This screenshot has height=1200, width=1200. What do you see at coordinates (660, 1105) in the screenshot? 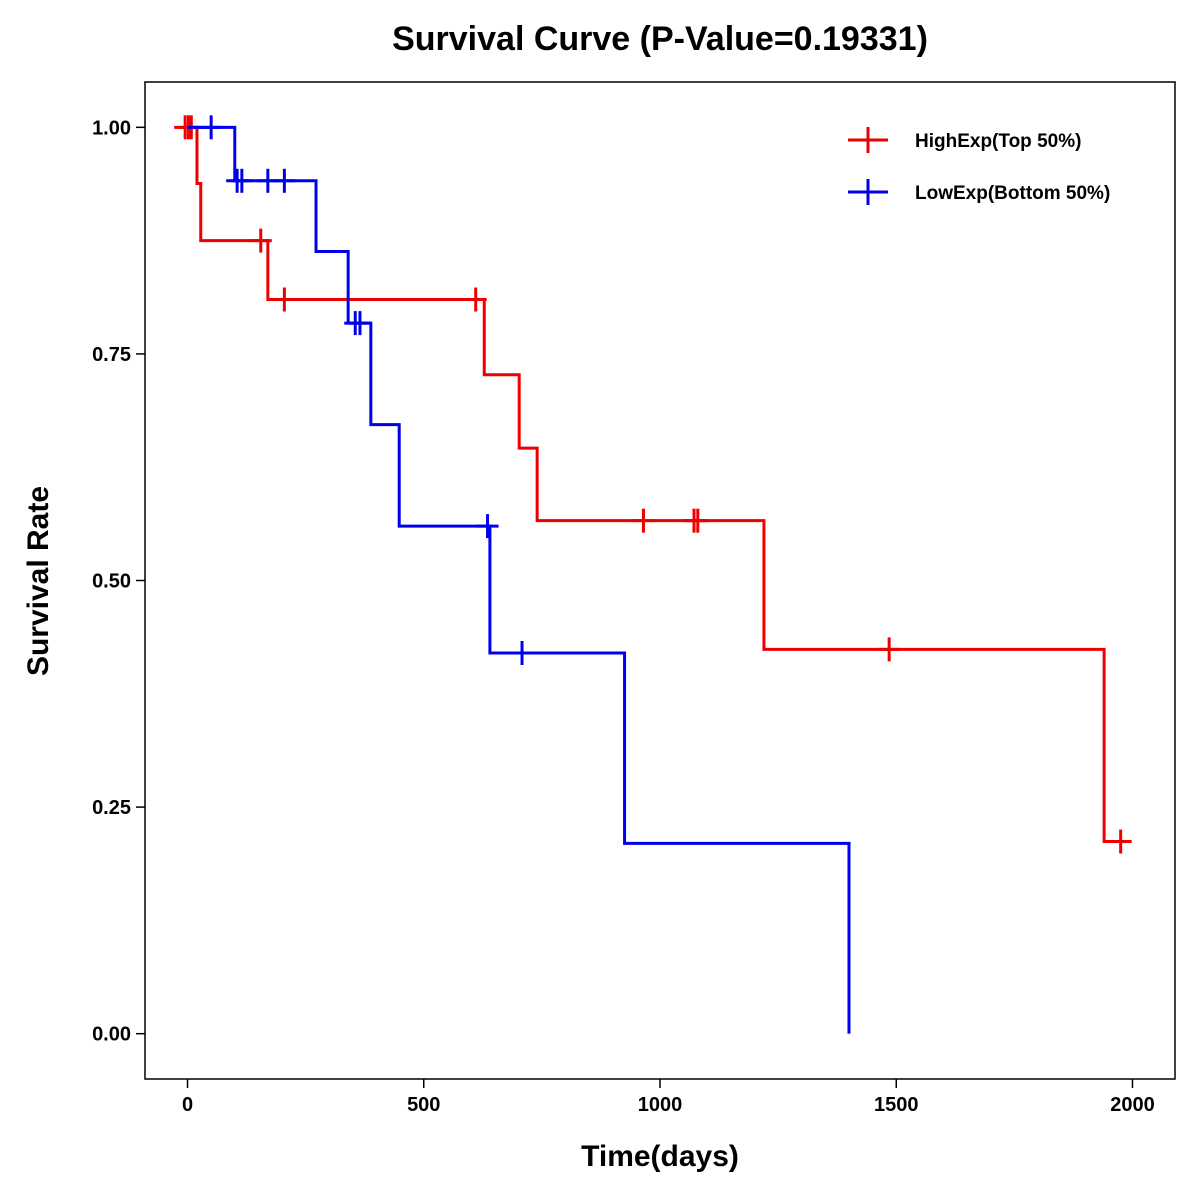
I see `x-tick-label: 1000` at bounding box center [660, 1105].